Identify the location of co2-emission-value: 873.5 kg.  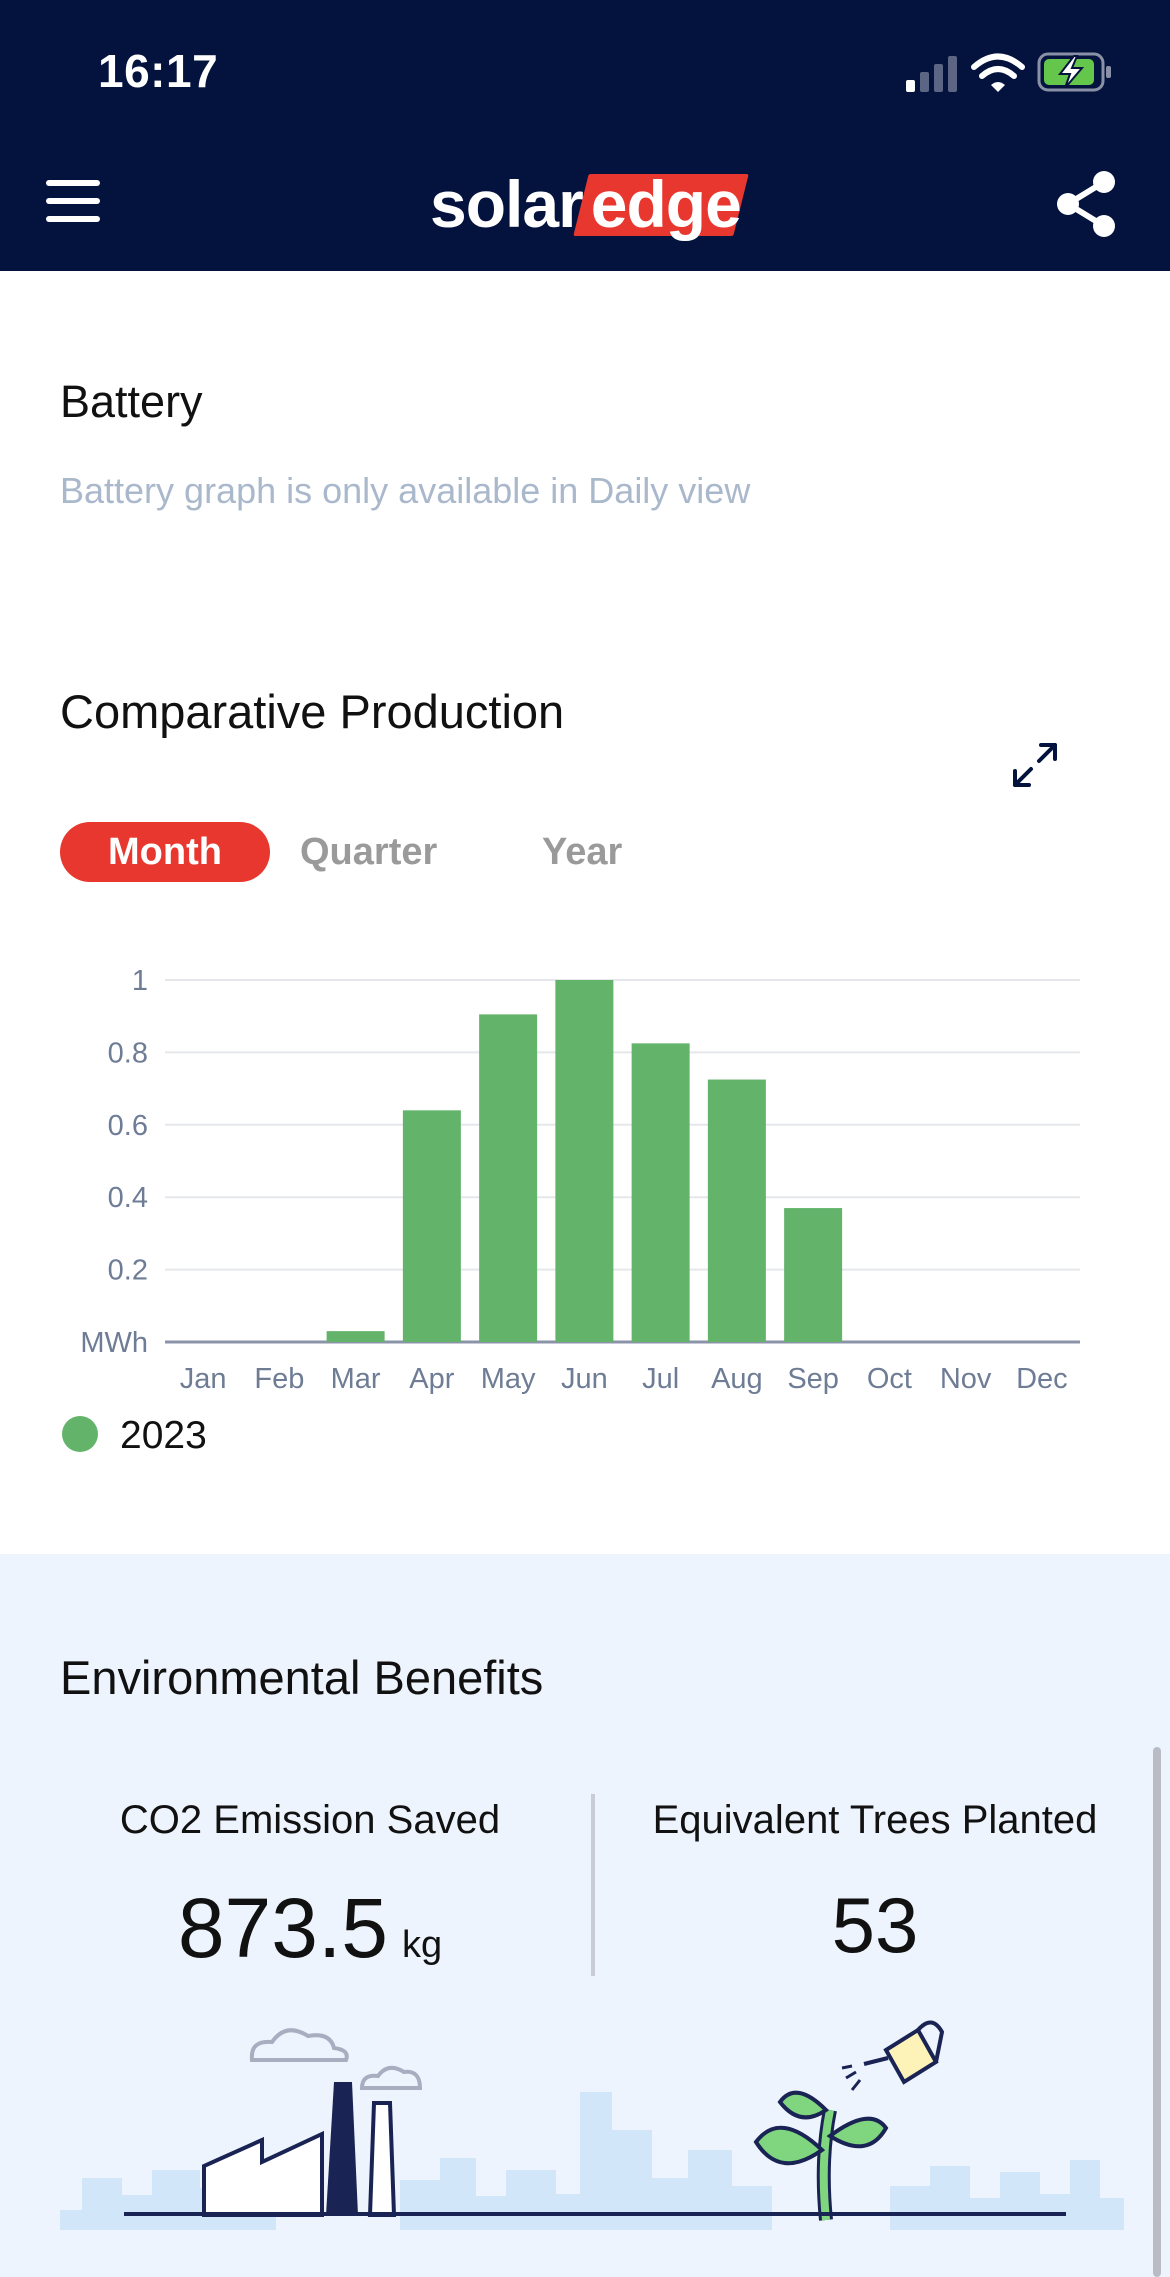
(310, 1928).